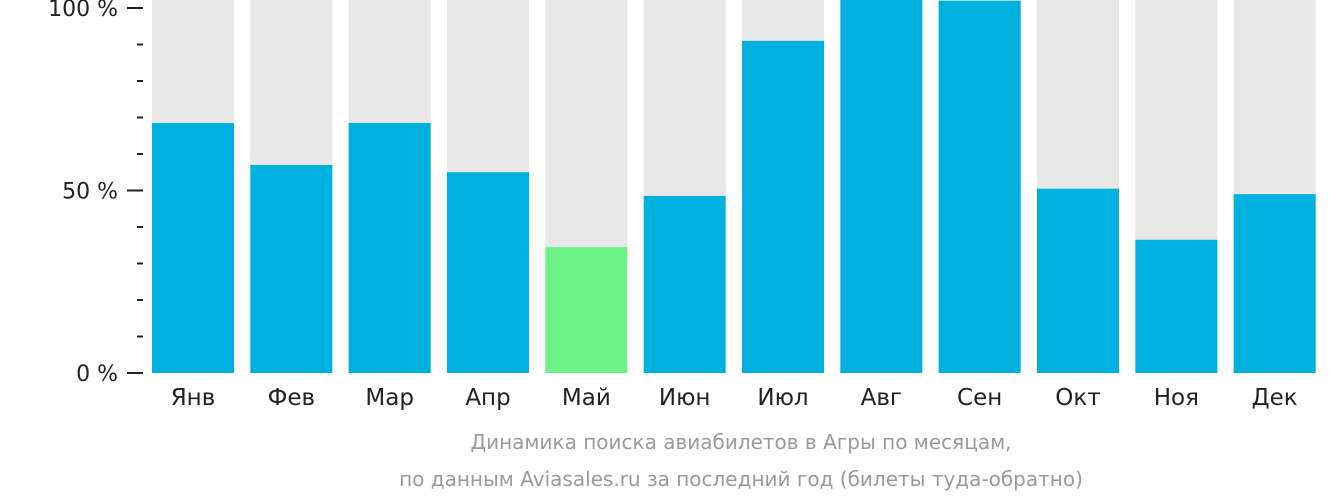 The height and width of the screenshot is (502, 1332). Describe the element at coordinates (1077, 398) in the screenshot. I see `x-tick-label: Окт` at that location.